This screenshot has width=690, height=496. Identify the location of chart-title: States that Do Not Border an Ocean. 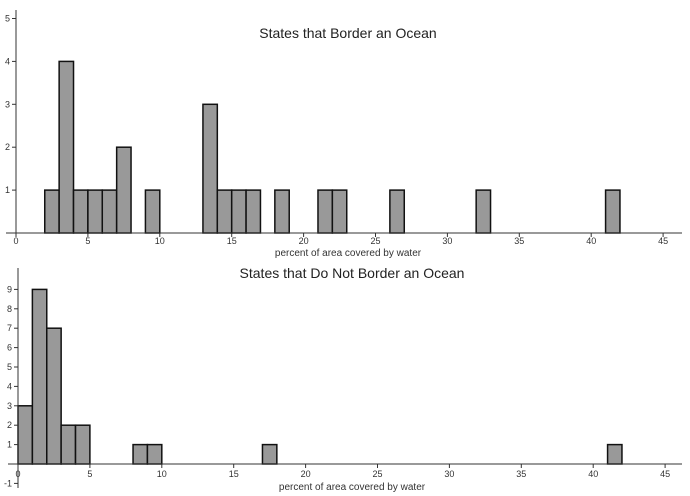
(352, 273).